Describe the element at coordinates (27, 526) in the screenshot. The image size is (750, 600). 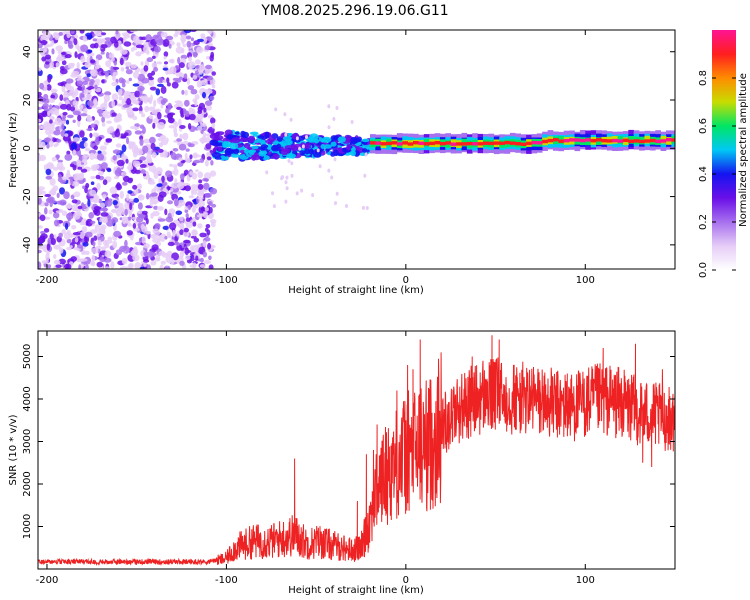
I see `y-tick-label: 1000` at that location.